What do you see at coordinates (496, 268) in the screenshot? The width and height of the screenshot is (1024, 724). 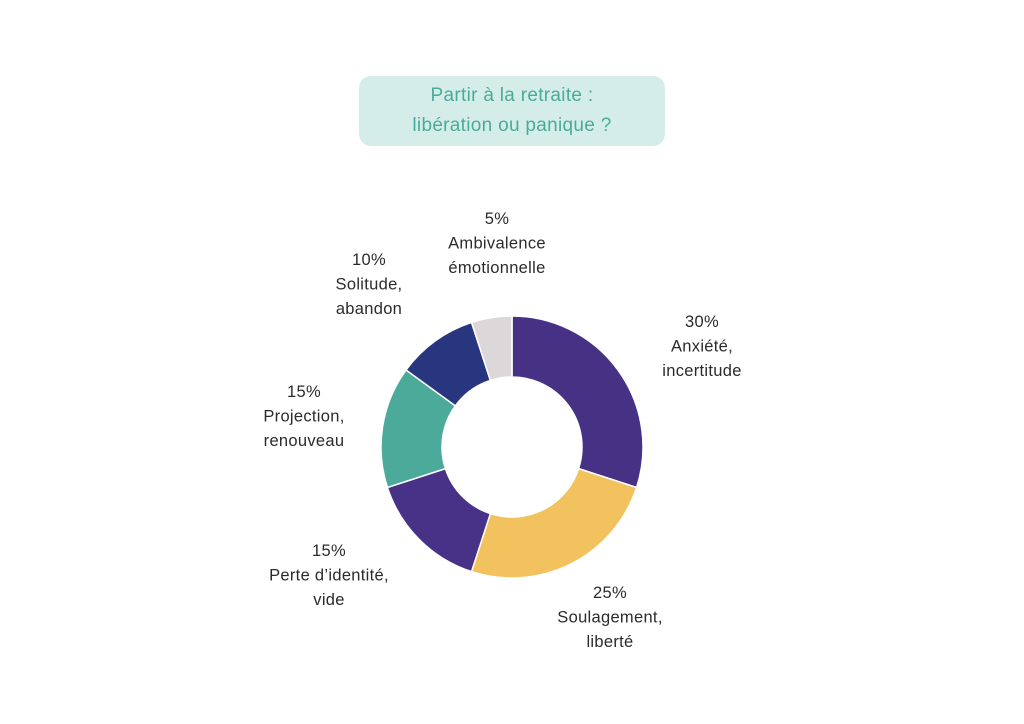 I see `slice-name-line: émotionnelle` at bounding box center [496, 268].